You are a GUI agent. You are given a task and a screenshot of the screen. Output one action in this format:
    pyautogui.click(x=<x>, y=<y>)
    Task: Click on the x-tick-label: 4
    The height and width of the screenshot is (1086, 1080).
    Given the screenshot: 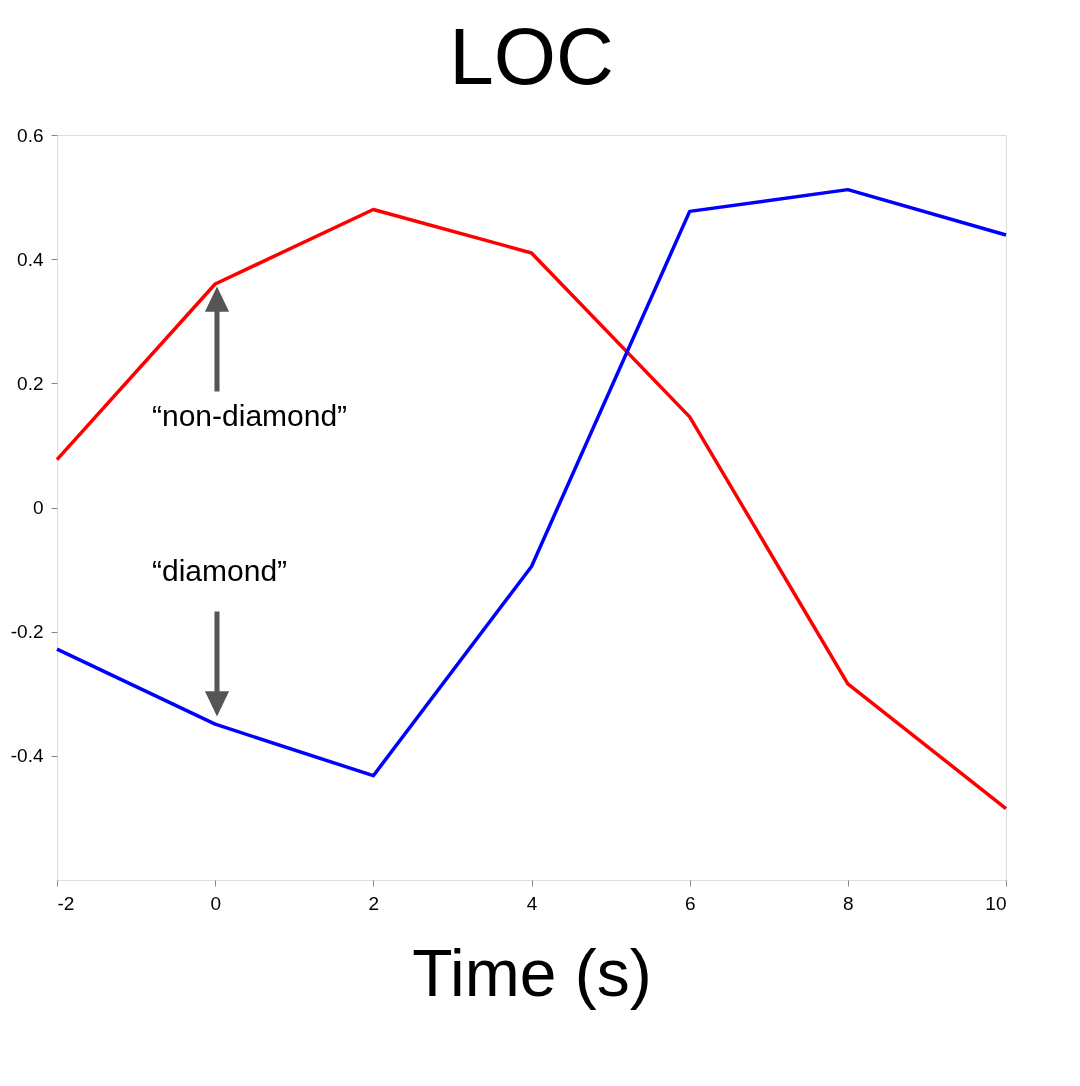 What is the action you would take?
    pyautogui.click(x=532, y=903)
    